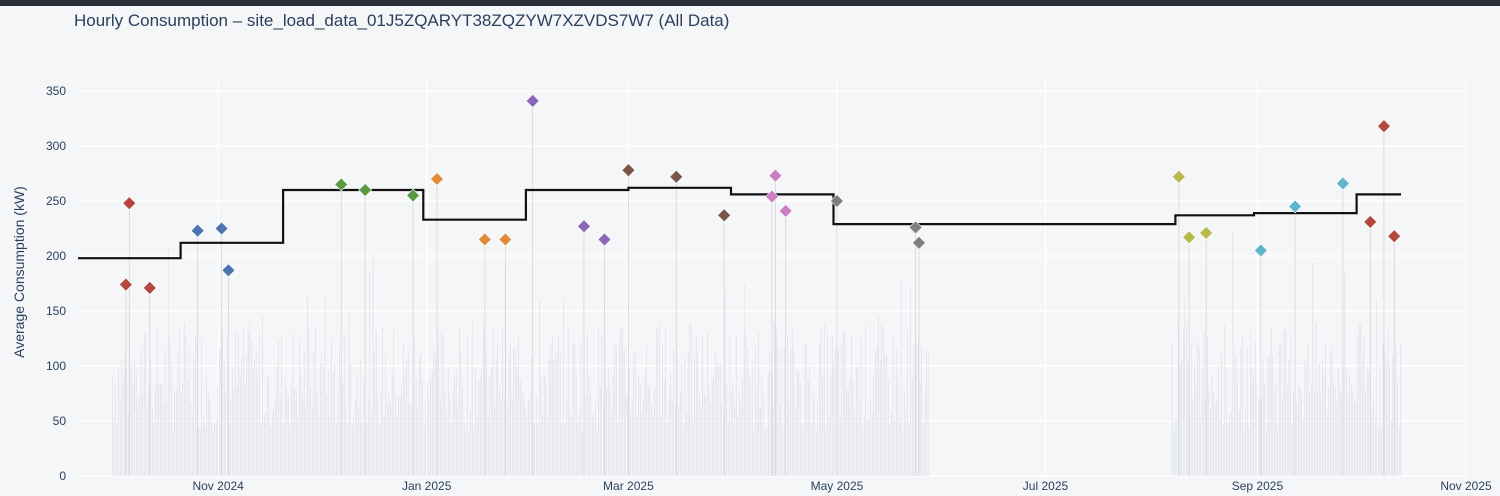 This screenshot has width=1500, height=496. Describe the element at coordinates (56, 256) in the screenshot. I see `y-tick-label: 200` at that location.